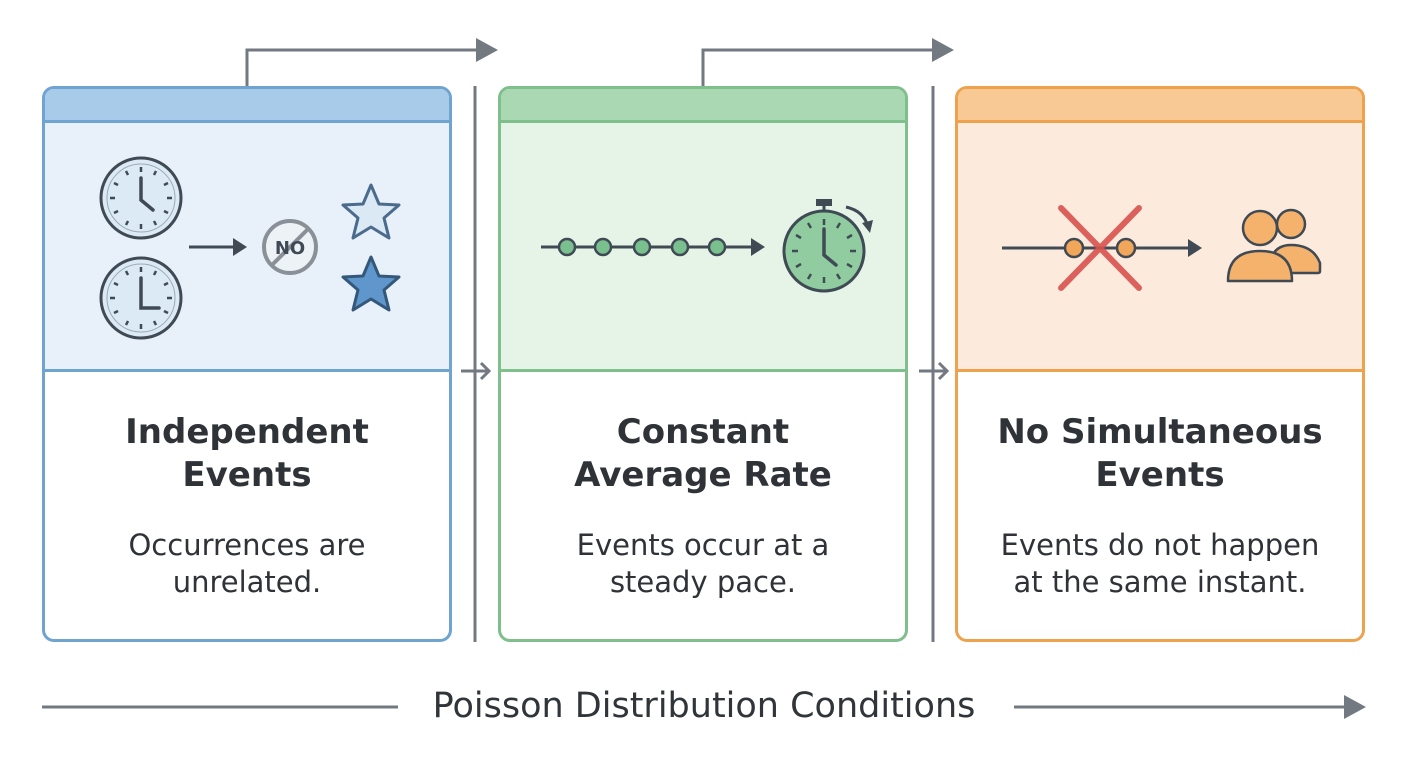 This screenshot has width=1408, height=768. Describe the element at coordinates (371, 283) in the screenshot. I see `star-filled-icon` at that location.